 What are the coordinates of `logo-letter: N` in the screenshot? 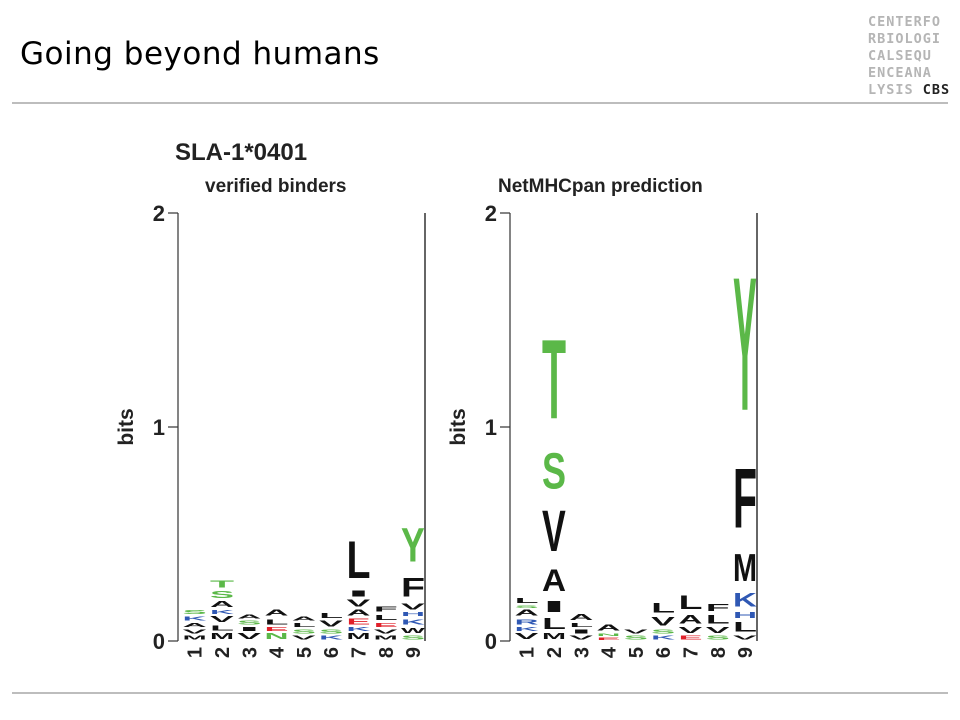 It's located at (277, 636).